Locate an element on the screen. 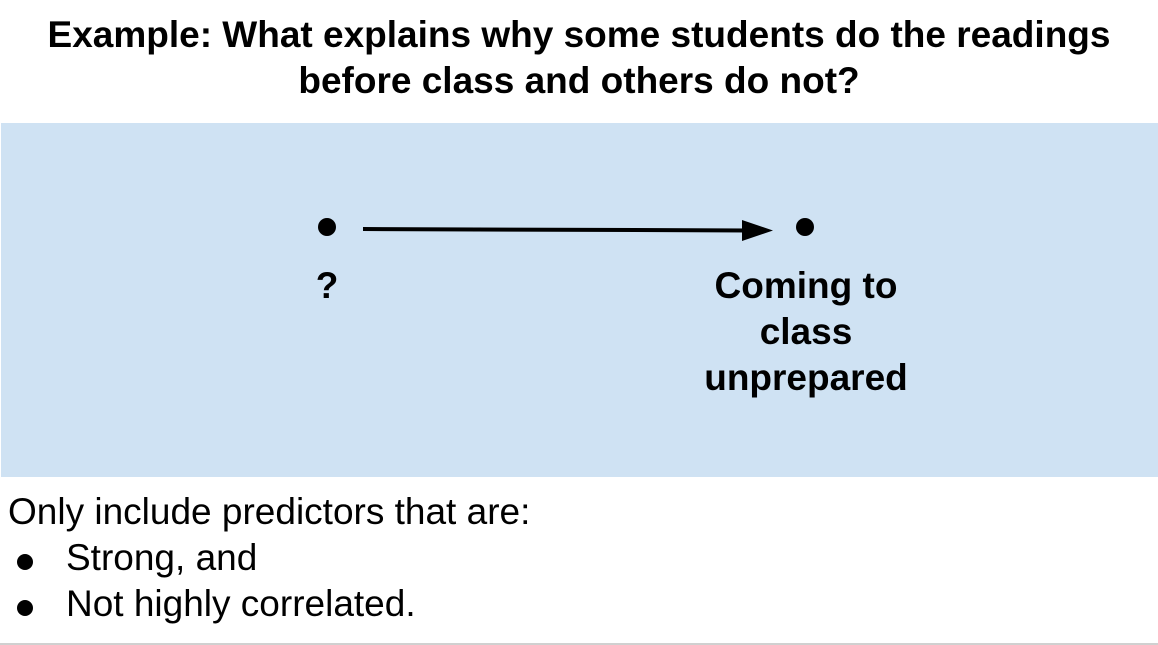  notes-bullet-list: Strong, and Not highly correlated. is located at coordinates (269, 581).